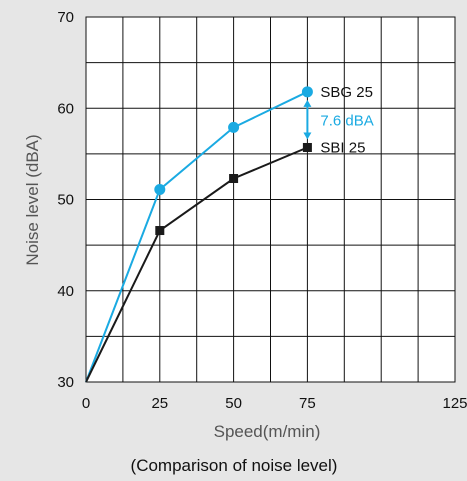 Image resolution: width=467 pixels, height=481 pixels. Describe the element at coordinates (65, 108) in the screenshot. I see `y-tick-label: 60` at that location.